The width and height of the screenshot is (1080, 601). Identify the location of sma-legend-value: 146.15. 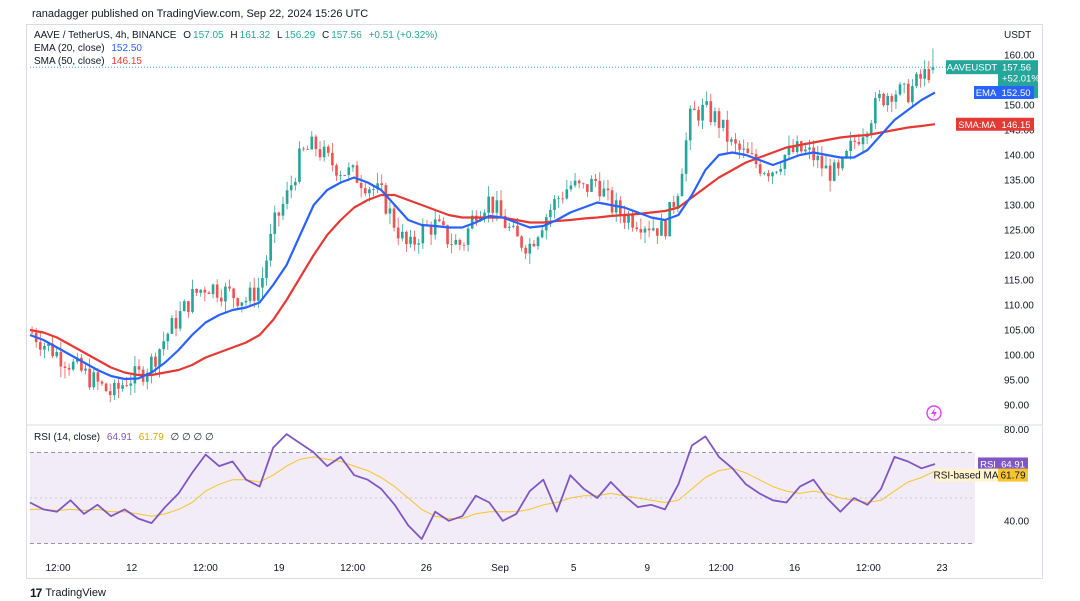
(126, 61).